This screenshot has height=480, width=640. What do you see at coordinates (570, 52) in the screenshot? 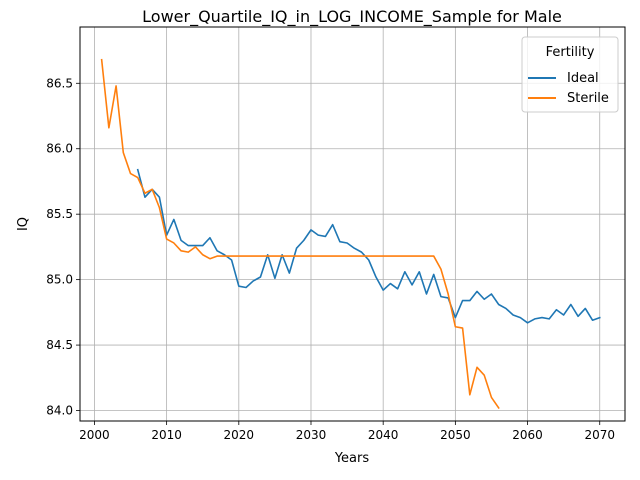
I see `legend-title: Fertility` at bounding box center [570, 52].